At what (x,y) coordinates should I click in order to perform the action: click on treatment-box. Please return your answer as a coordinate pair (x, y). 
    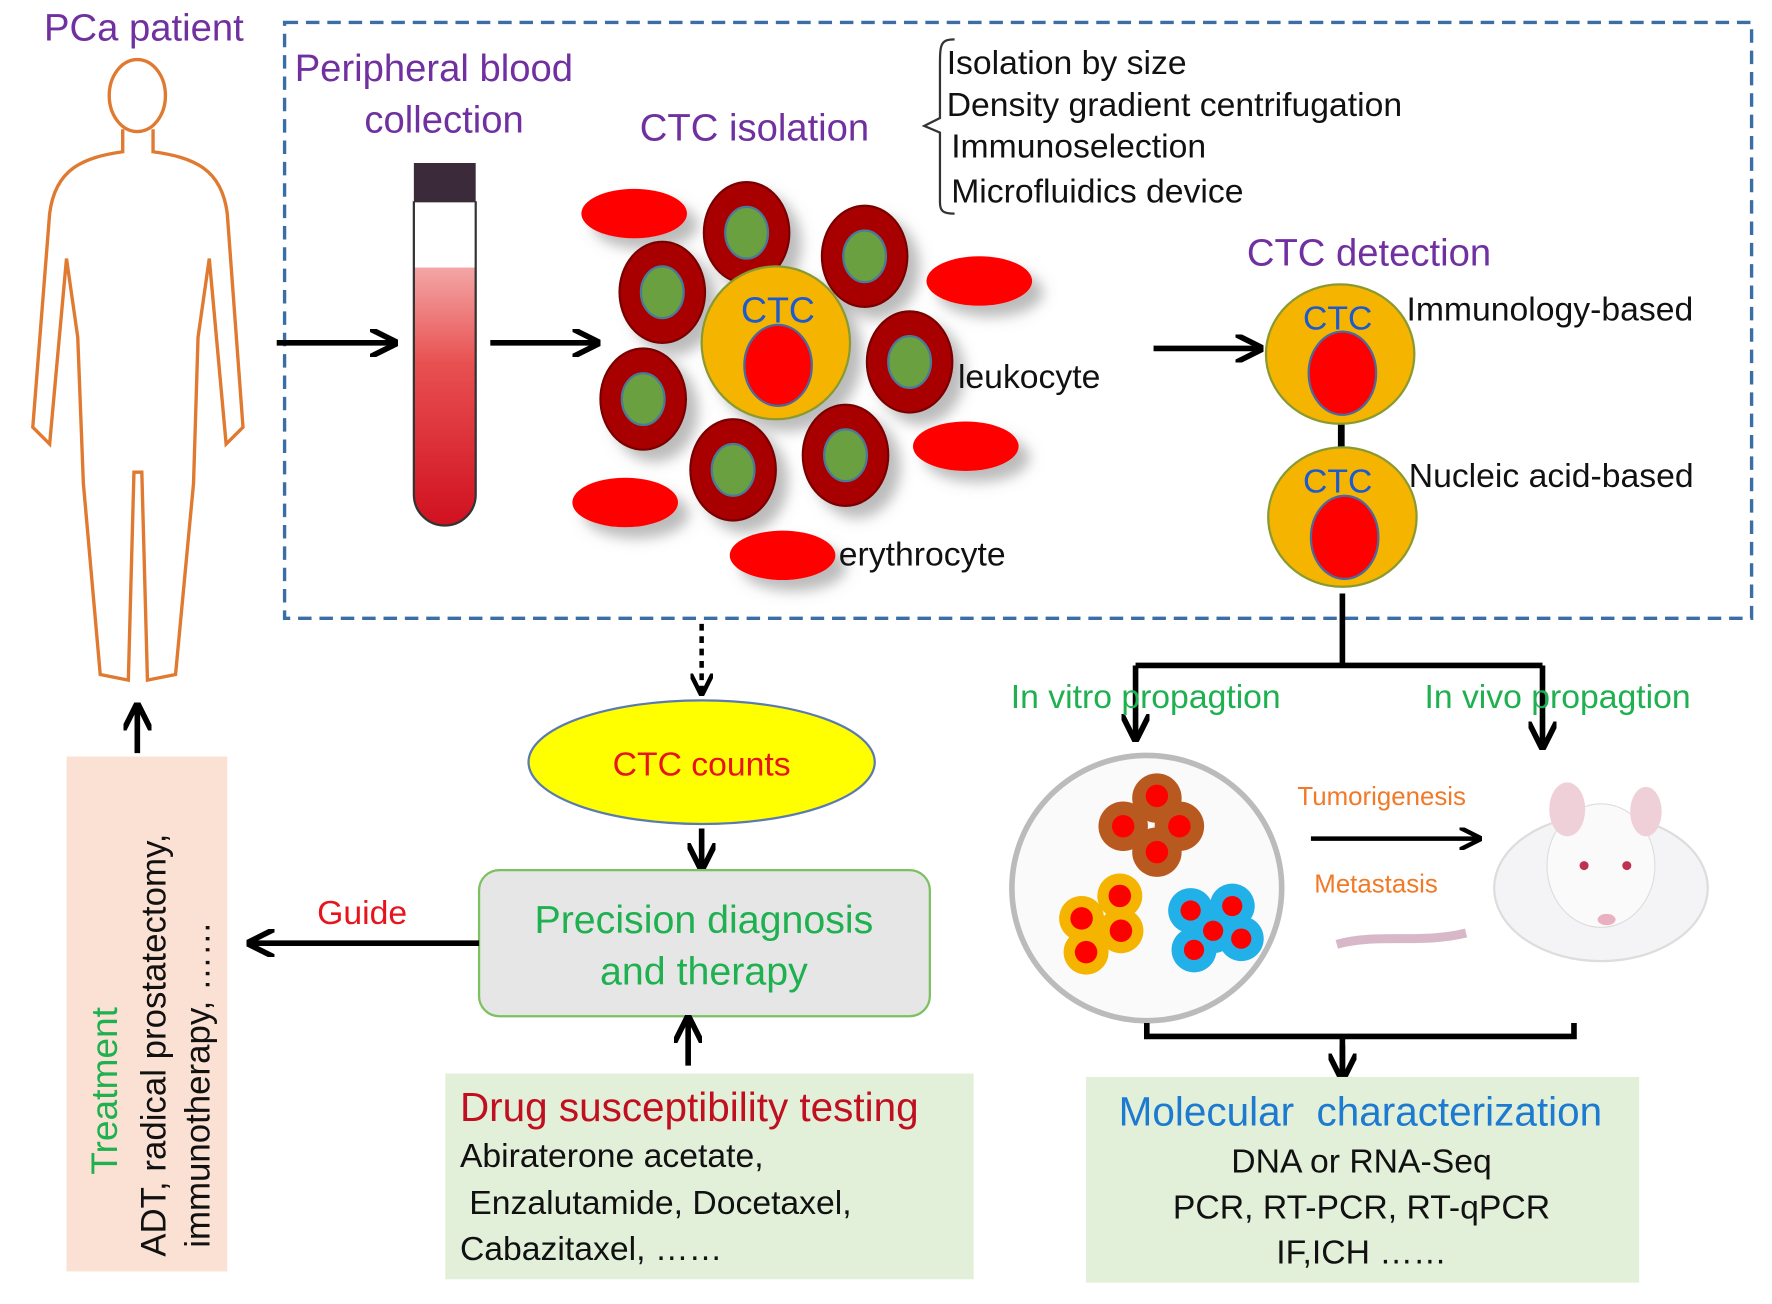
    Looking at the image, I should click on (147, 1014).